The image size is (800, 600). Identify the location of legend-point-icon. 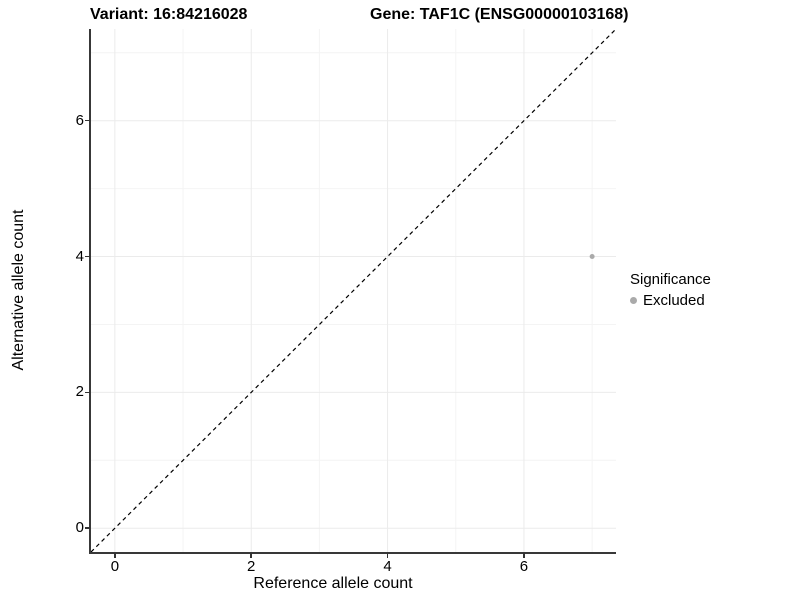
(633, 300).